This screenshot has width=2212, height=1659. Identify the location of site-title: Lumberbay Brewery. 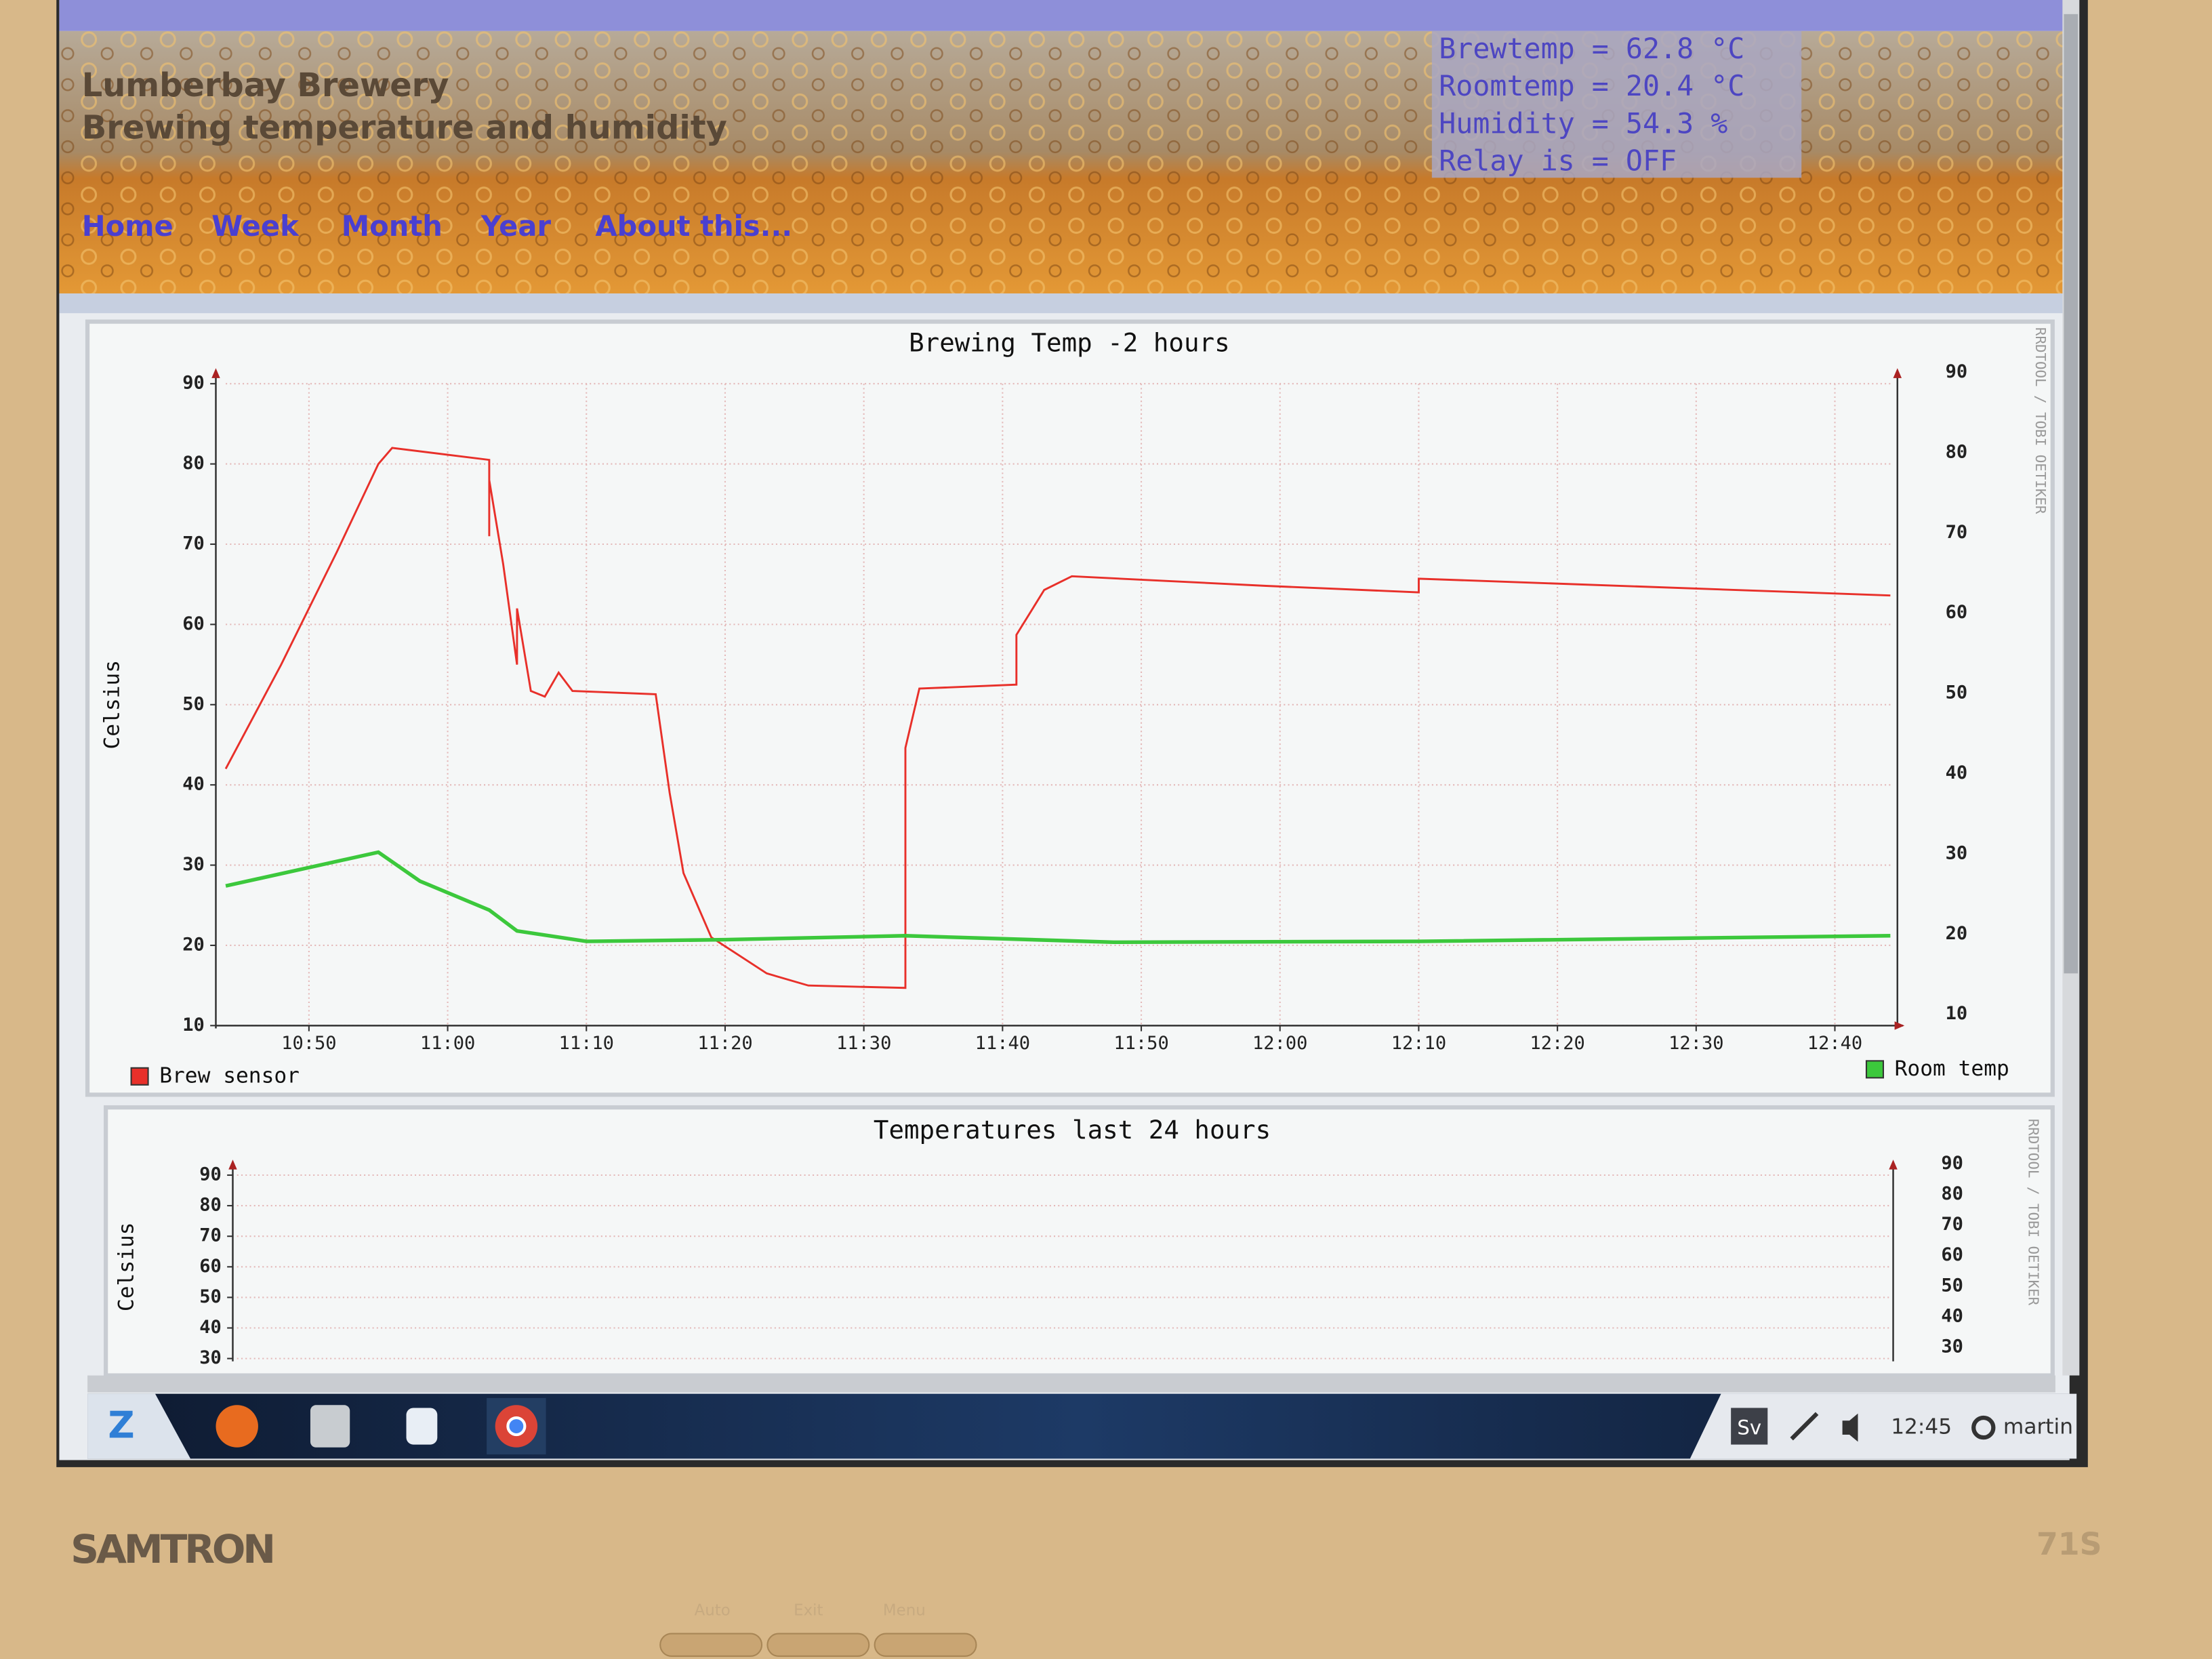
(266, 85).